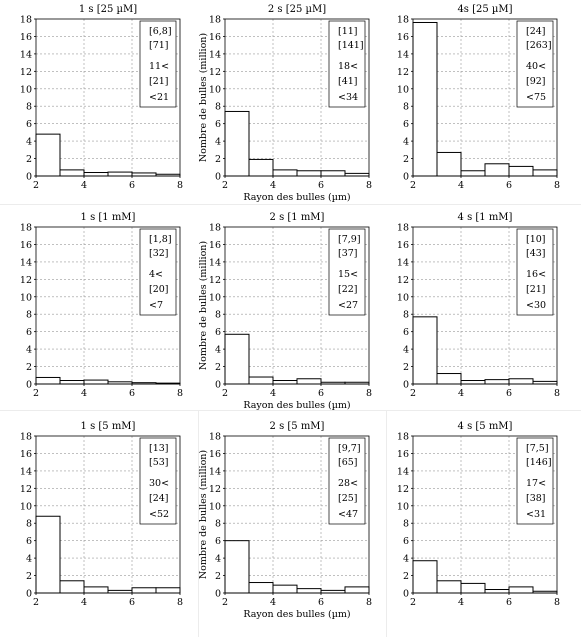 The image size is (581, 637). I want to click on chart-title: 4 s [1 mM], so click(485, 217).